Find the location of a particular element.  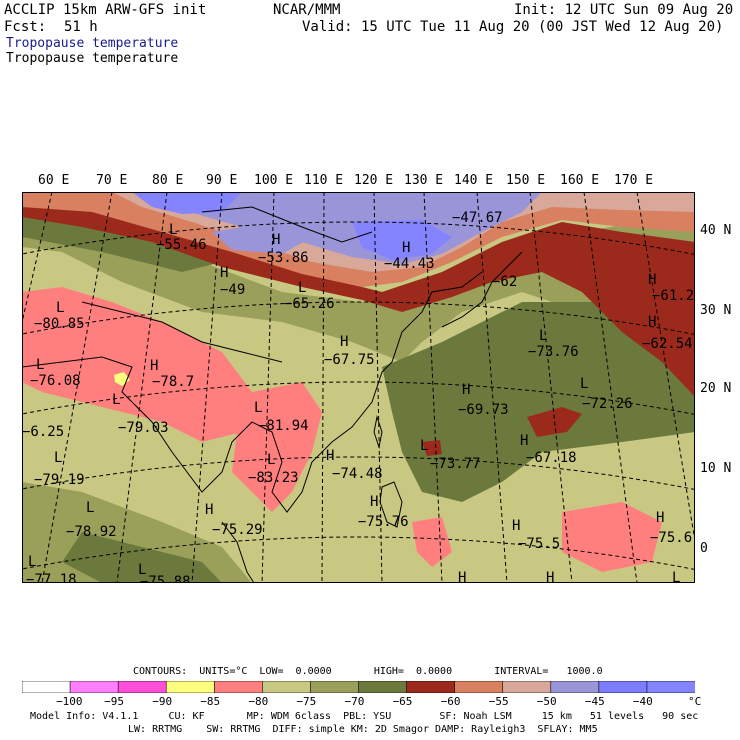

extremum-value: −67.75 is located at coordinates (349, 360).